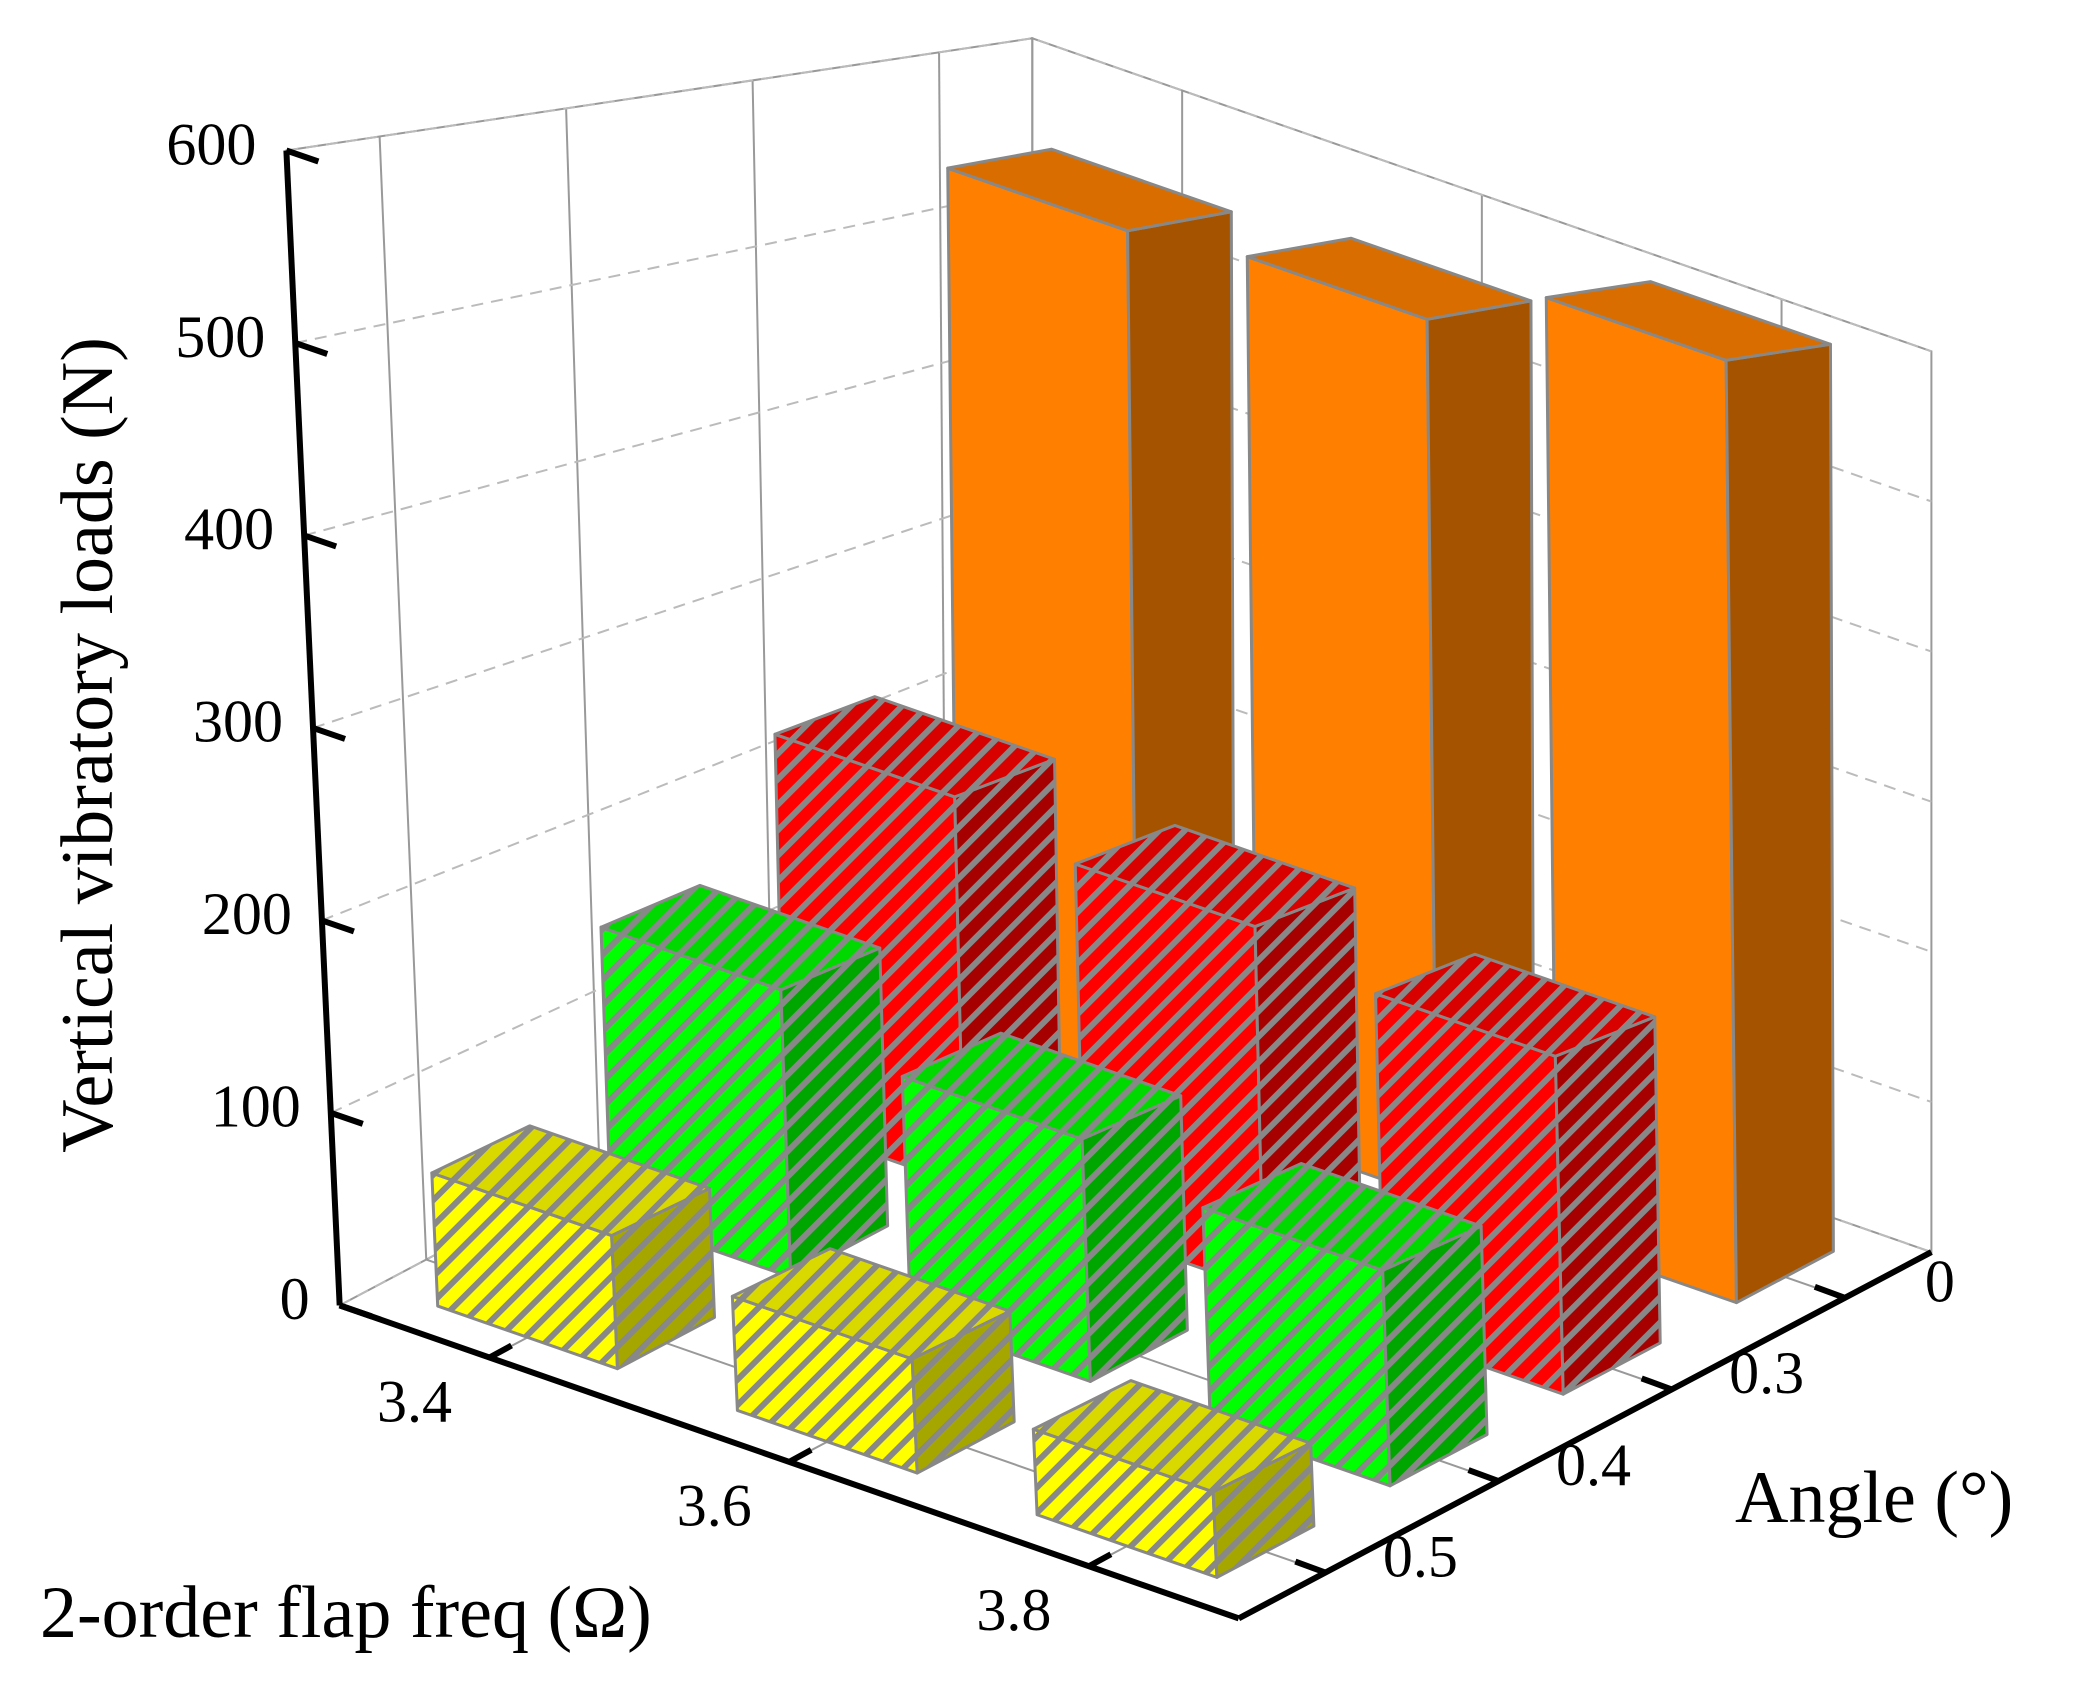 This screenshot has height=1691, width=2088. I want to click on z-axis-title: Angle (°), so click(1874, 1498).